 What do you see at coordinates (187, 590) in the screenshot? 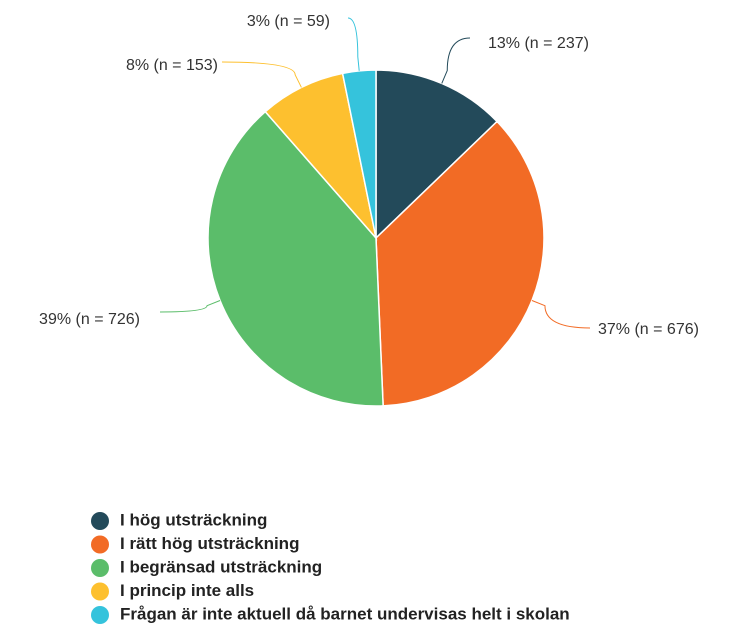
I see `legend-text: I princip inte alls` at bounding box center [187, 590].